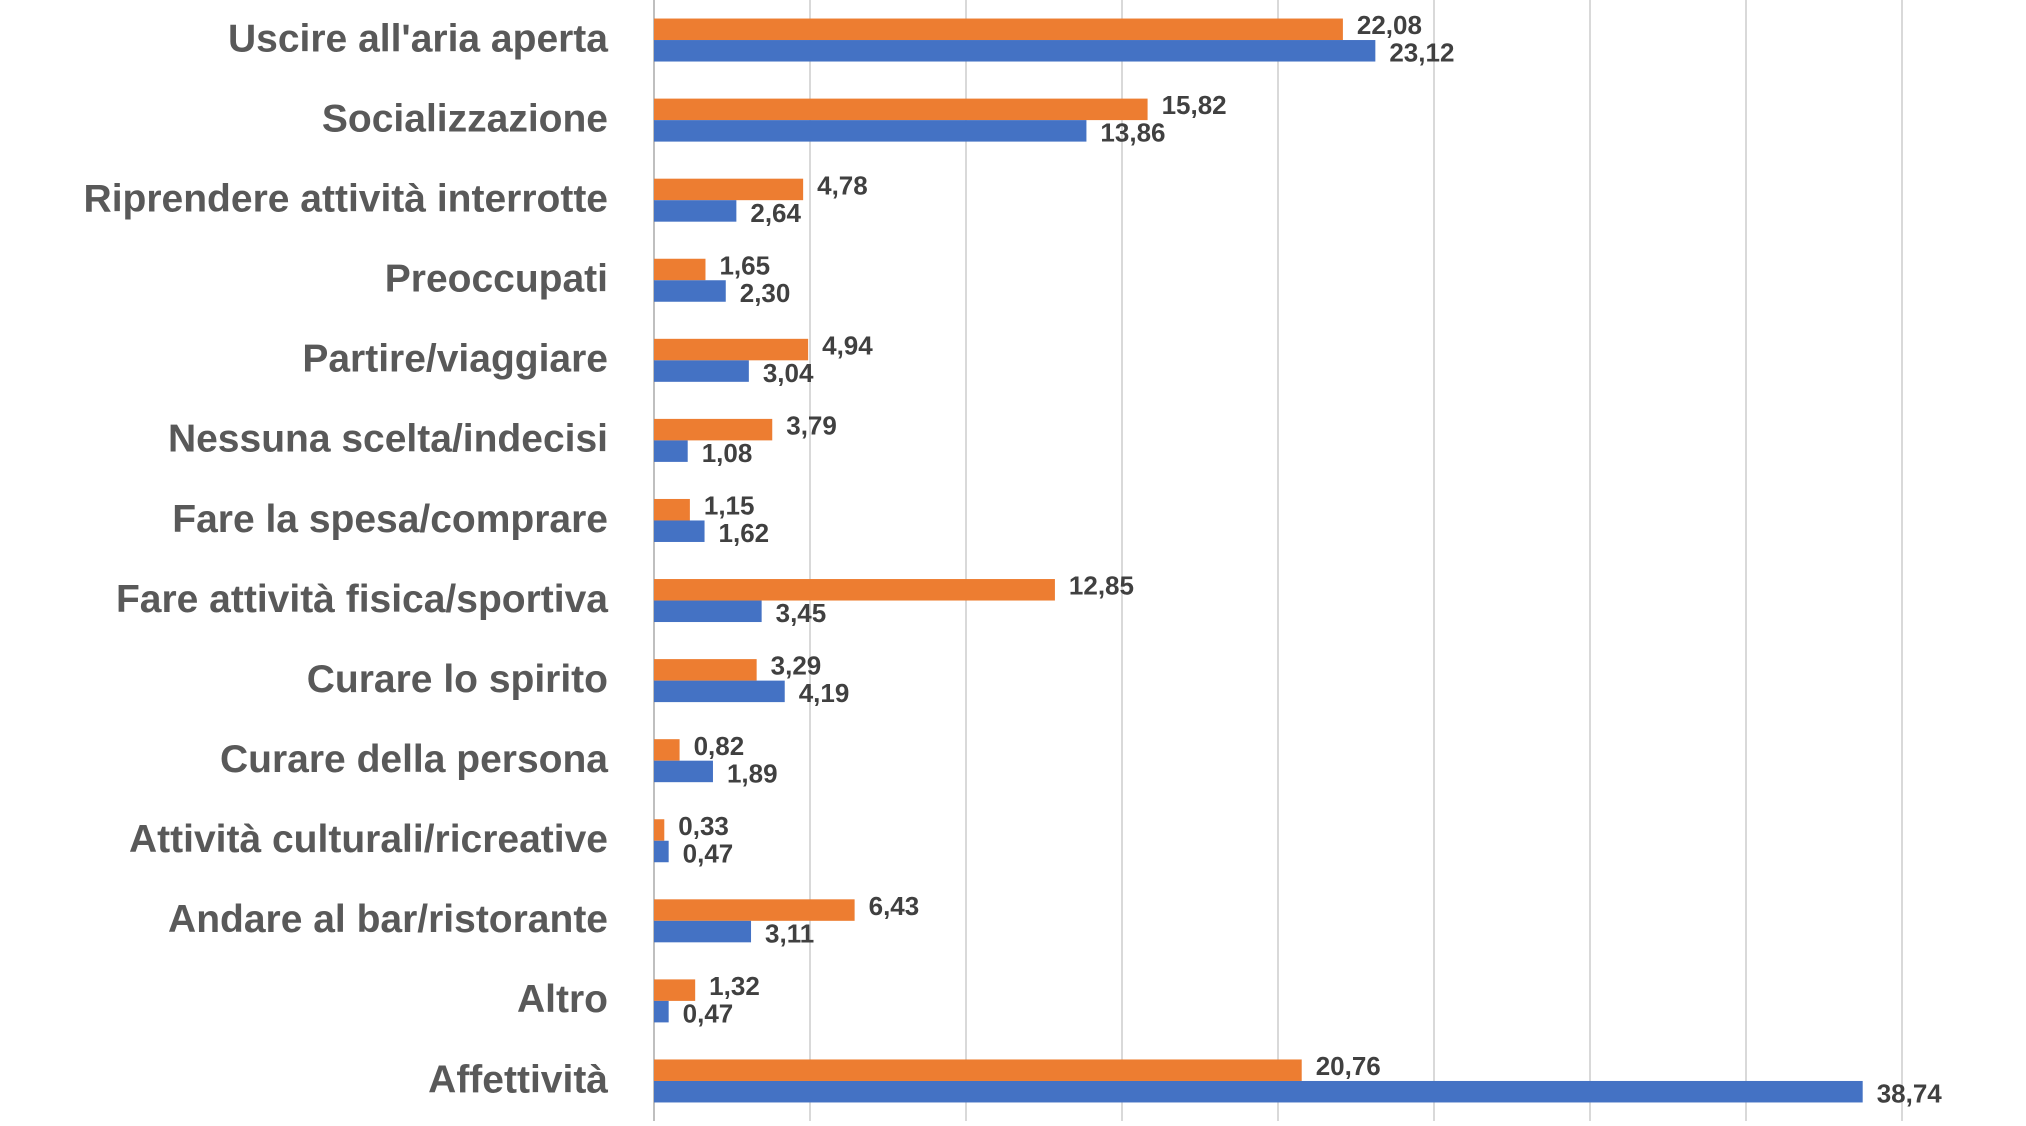 Image resolution: width=2026 pixels, height=1126 pixels. What do you see at coordinates (518, 1079) in the screenshot?
I see `y-tick-label: Affettività` at bounding box center [518, 1079].